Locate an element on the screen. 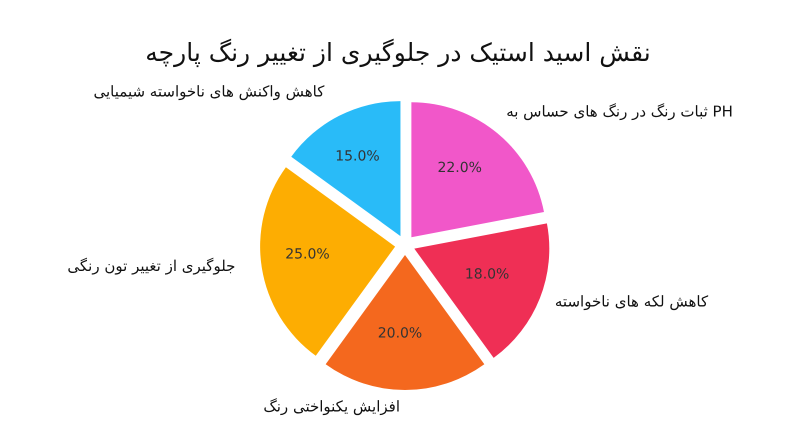 This screenshot has height=446, width=800. data-label: 25.0% is located at coordinates (307, 254).